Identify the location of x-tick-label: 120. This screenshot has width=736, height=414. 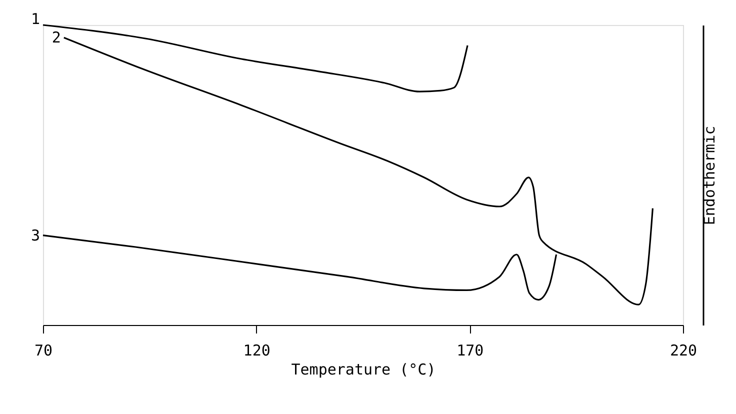
(256, 351).